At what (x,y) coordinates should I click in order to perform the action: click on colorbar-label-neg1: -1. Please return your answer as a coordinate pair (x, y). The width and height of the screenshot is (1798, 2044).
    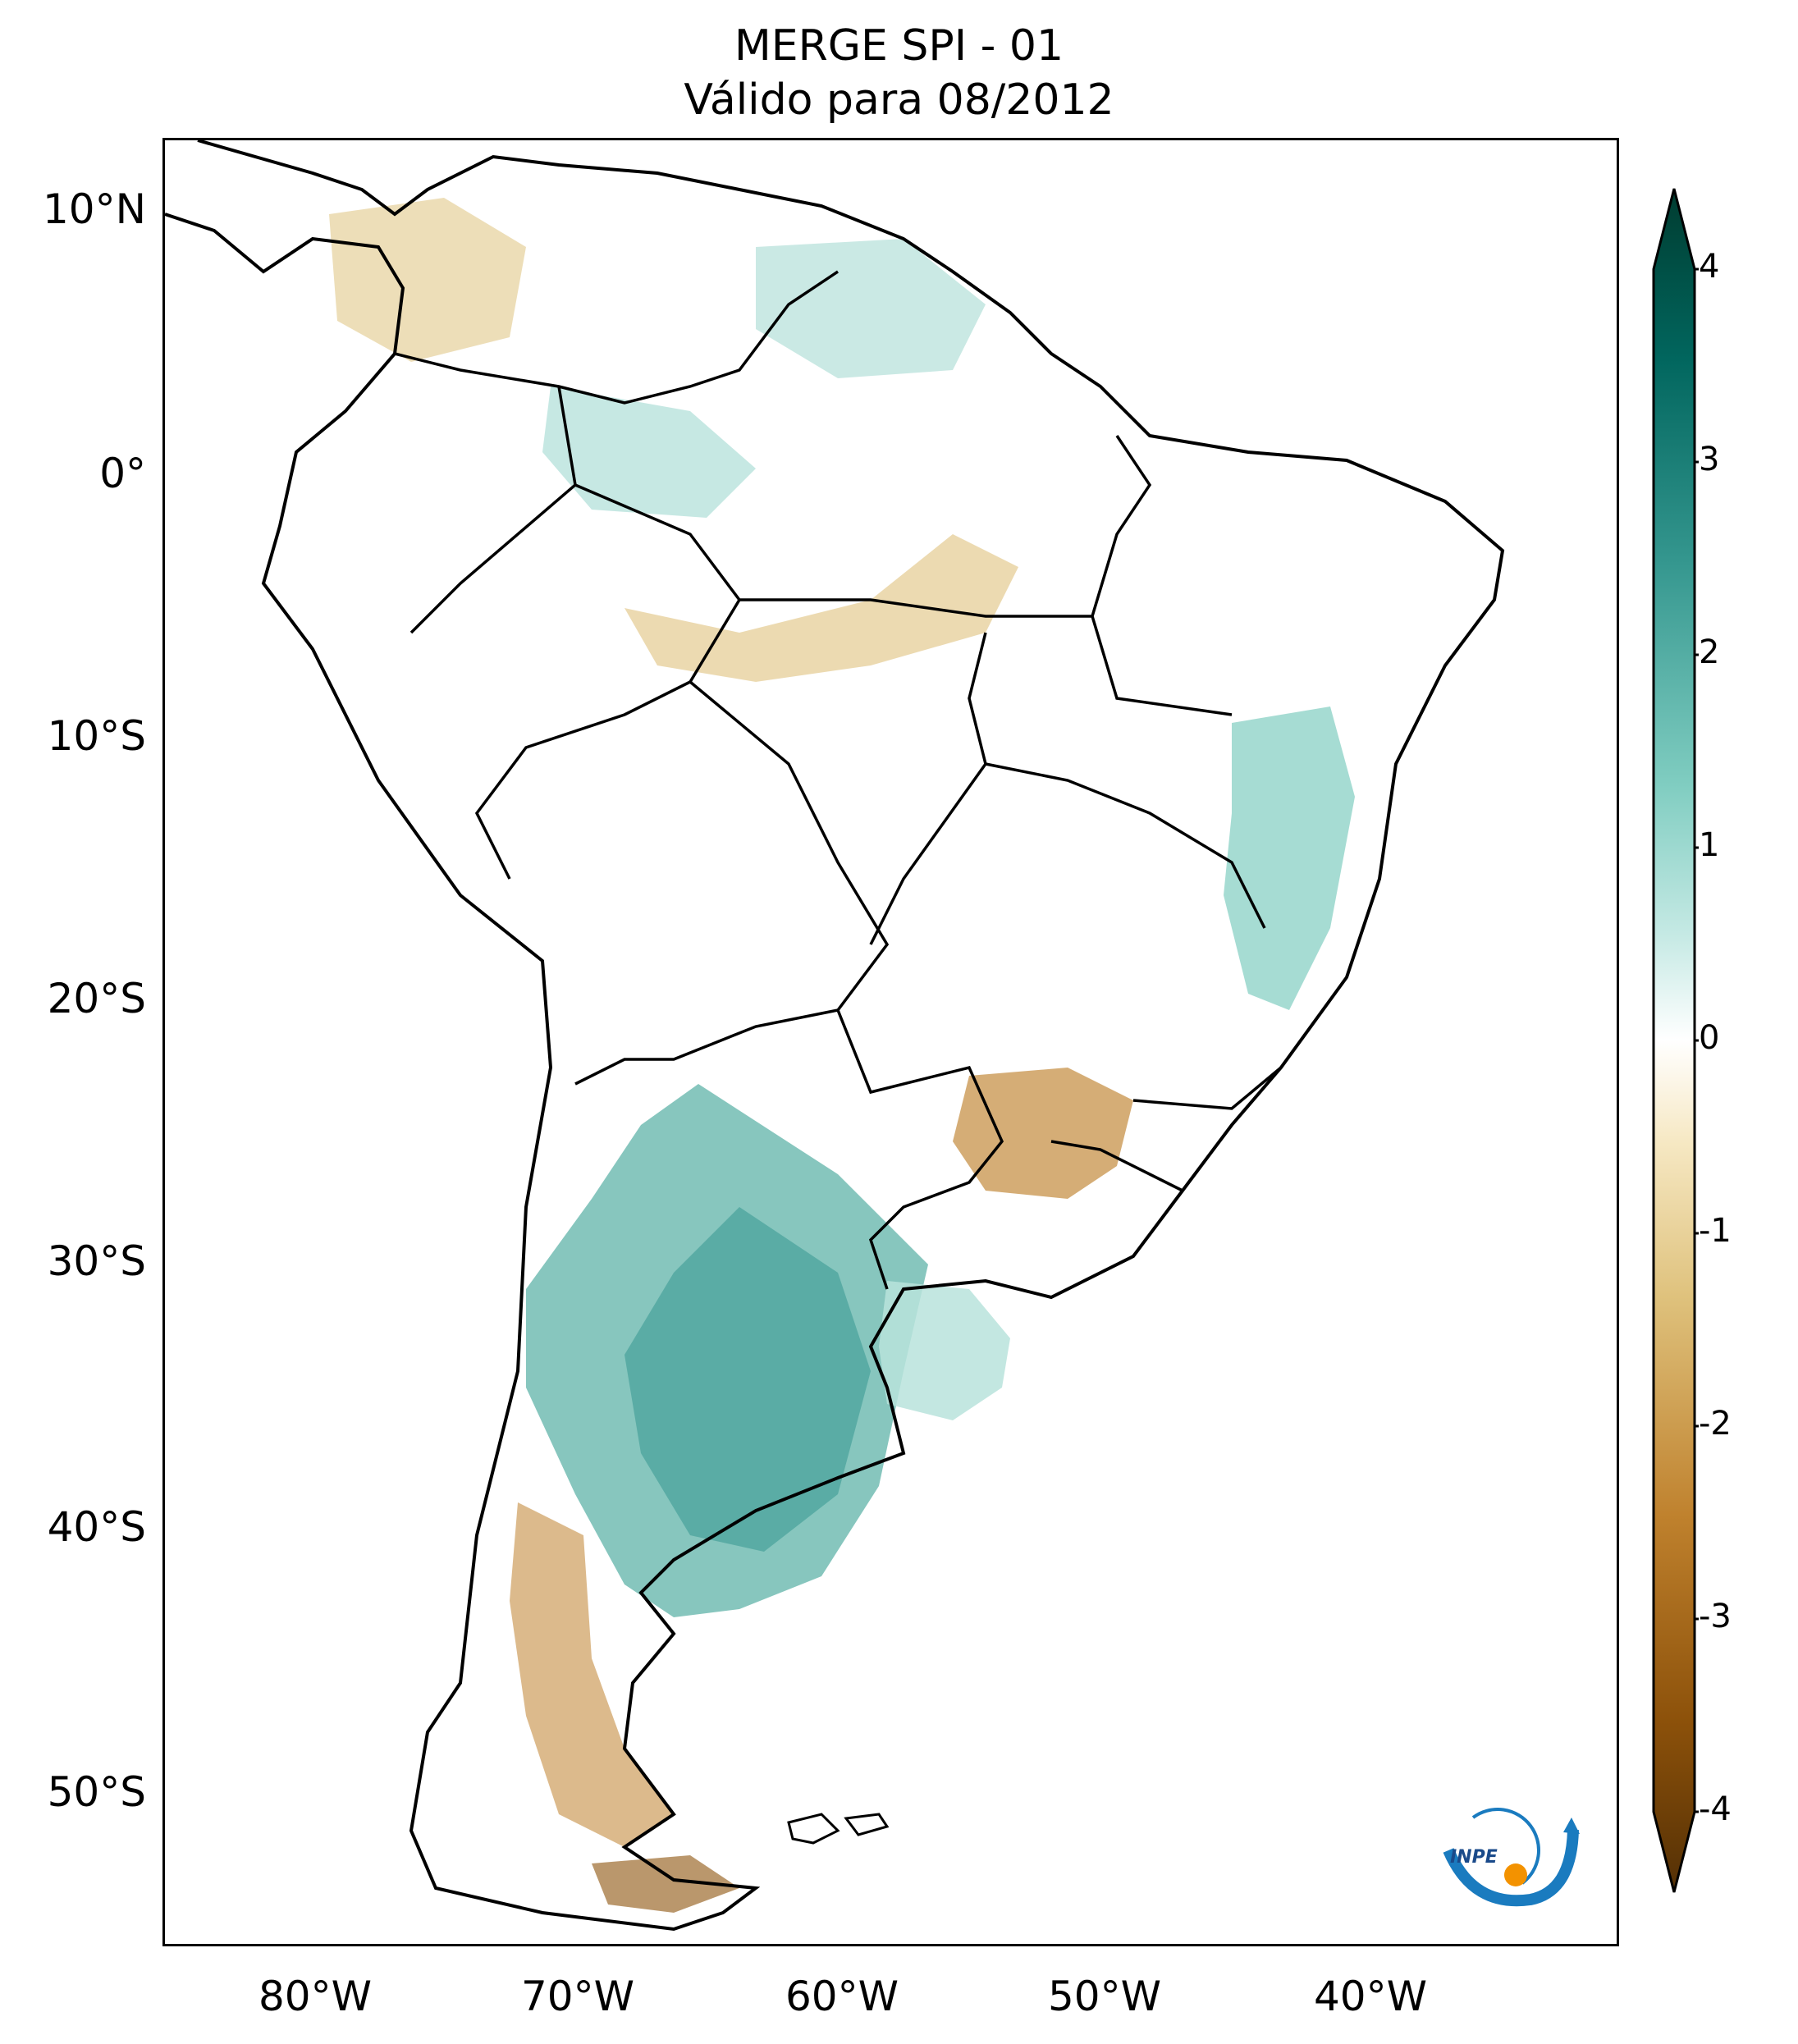
    Looking at the image, I should click on (1715, 1231).